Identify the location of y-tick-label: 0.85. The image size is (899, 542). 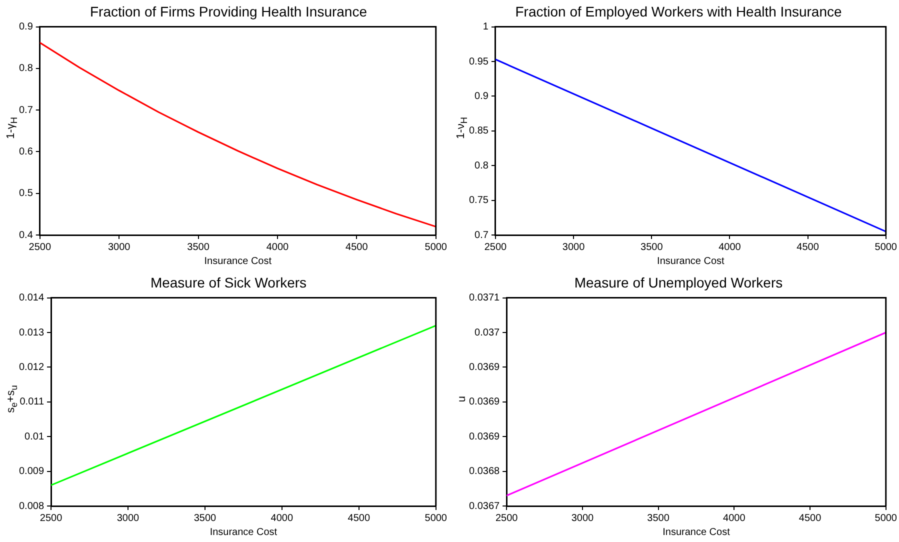
(478, 131).